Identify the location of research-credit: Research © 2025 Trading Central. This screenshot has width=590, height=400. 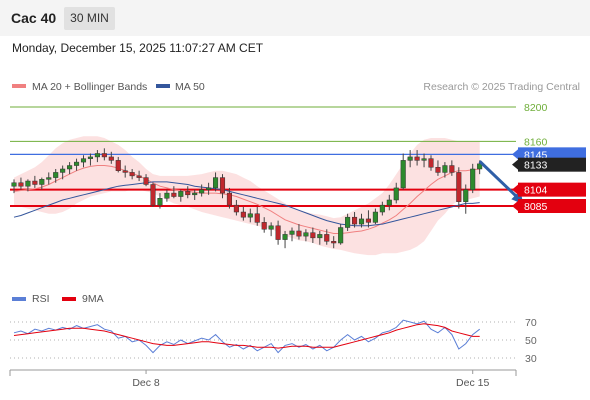
(501, 87).